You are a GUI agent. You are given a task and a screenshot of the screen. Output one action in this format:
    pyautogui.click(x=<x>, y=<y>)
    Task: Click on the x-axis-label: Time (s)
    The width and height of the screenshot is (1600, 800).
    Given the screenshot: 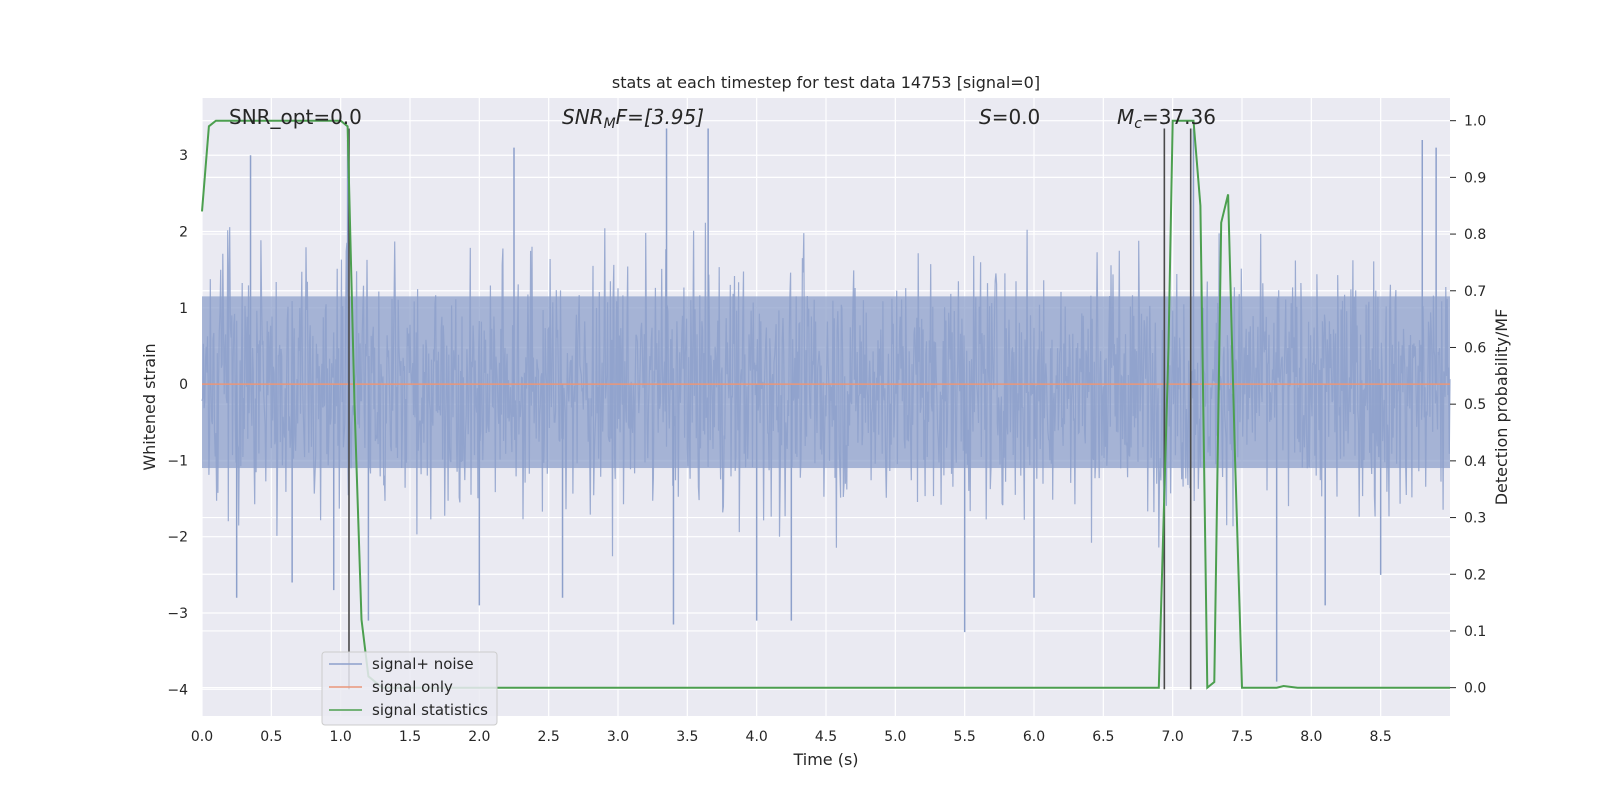 What is the action you would take?
    pyautogui.click(x=825, y=759)
    